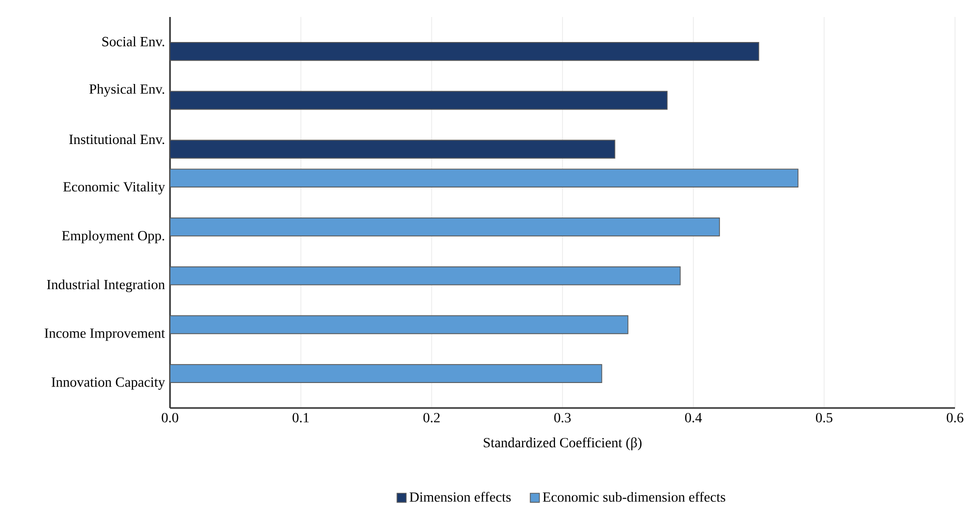  What do you see at coordinates (955, 417) in the screenshot?
I see `x-tick-label: 0.6` at bounding box center [955, 417].